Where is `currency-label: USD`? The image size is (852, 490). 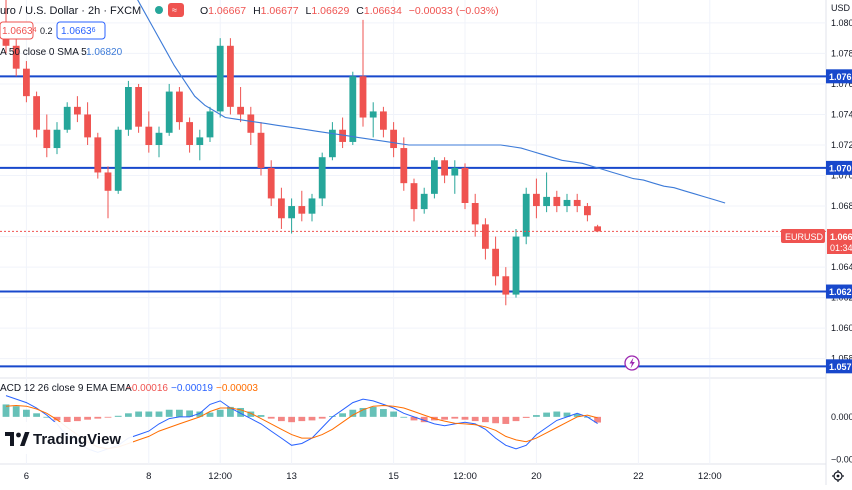 currency-label: USD is located at coordinates (841, 8).